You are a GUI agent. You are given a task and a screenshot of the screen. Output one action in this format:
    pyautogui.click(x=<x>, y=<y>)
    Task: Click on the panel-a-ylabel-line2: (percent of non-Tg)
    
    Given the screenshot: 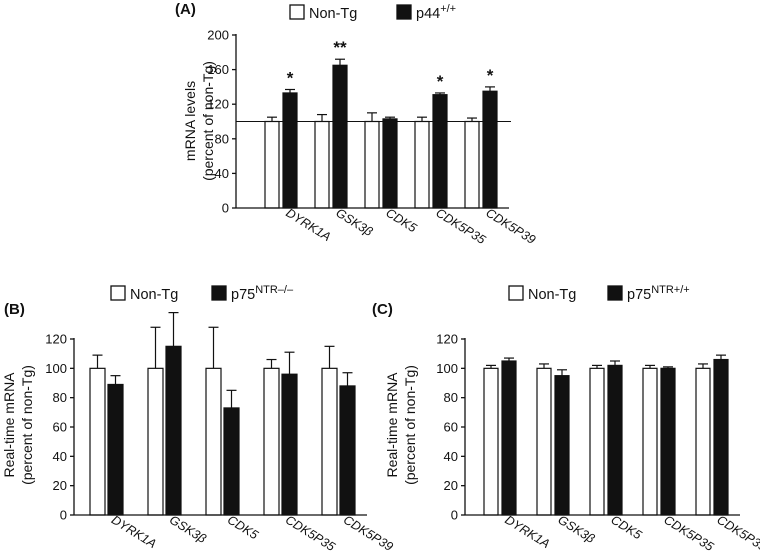 What is the action you would take?
    pyautogui.click(x=208, y=121)
    